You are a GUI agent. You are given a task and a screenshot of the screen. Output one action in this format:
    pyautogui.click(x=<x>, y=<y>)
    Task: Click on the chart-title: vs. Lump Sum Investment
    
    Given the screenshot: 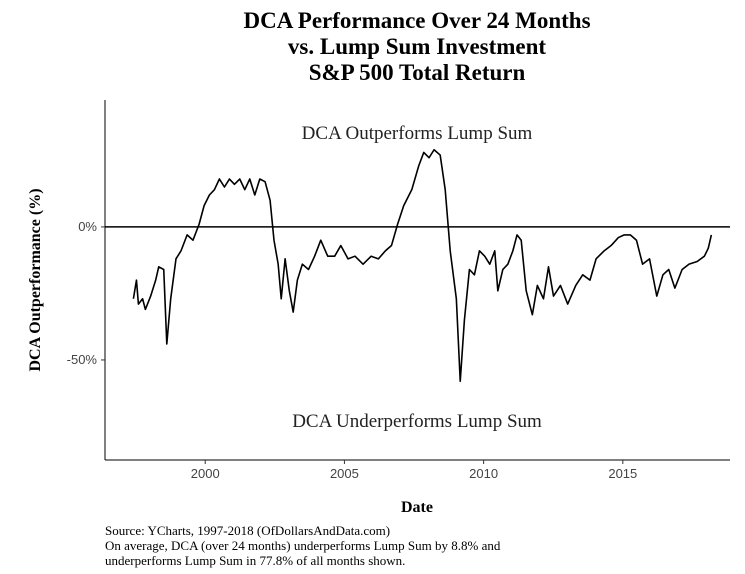 What is the action you would take?
    pyautogui.click(x=417, y=46)
    